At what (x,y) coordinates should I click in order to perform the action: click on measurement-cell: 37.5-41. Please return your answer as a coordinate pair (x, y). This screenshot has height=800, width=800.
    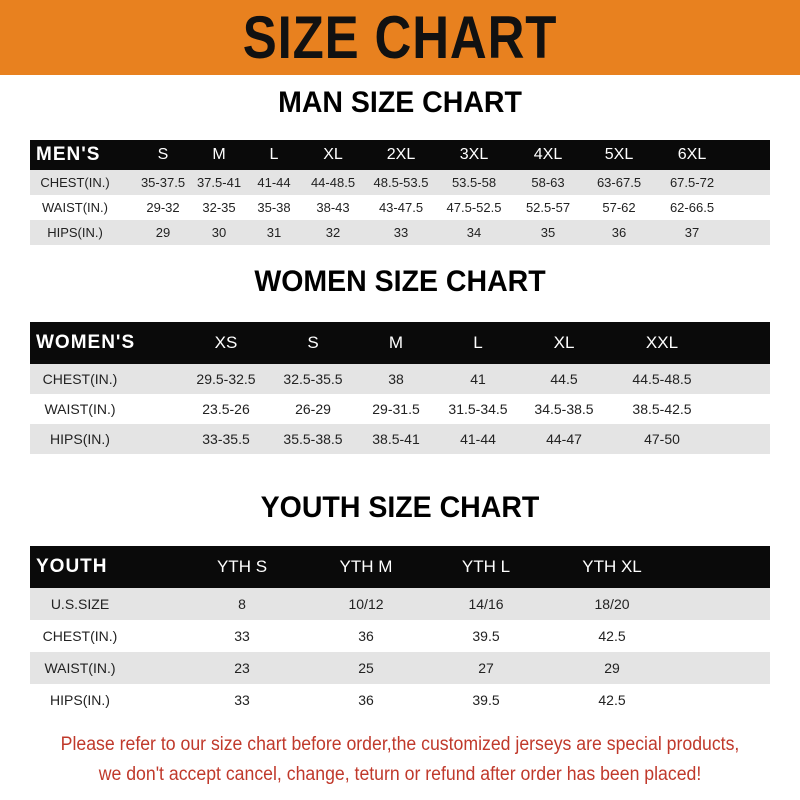
    Looking at the image, I should click on (219, 182).